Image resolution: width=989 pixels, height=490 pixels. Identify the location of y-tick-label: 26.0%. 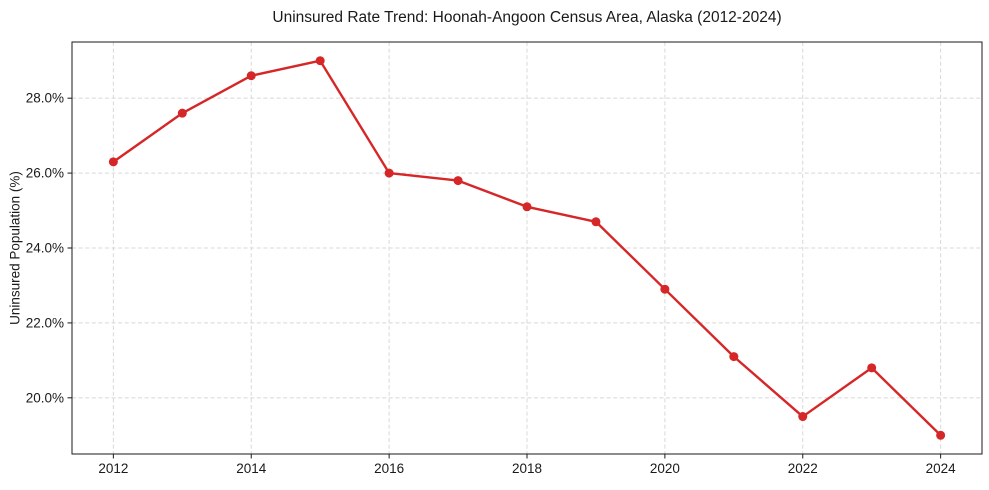
(45, 173).